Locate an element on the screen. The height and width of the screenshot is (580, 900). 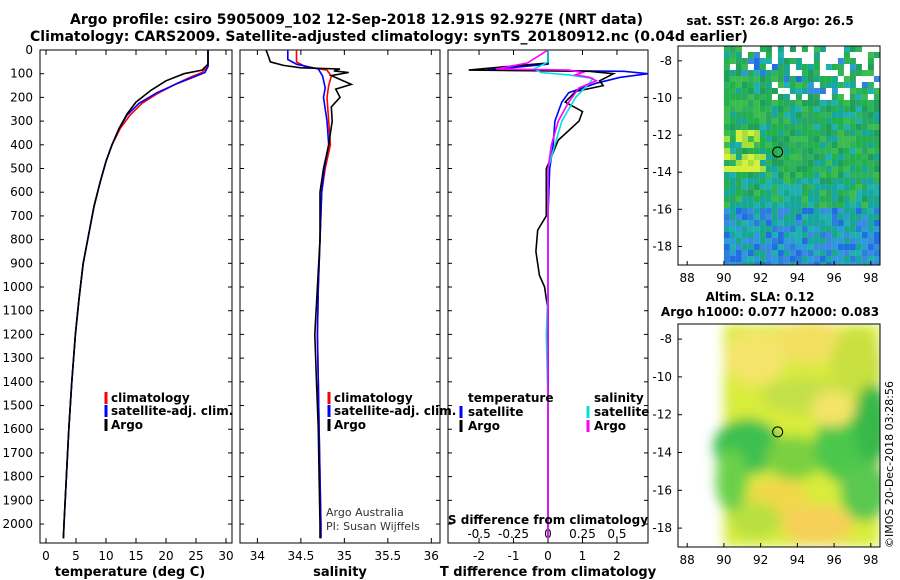
x-tick-label: 0 is located at coordinates (46, 556).